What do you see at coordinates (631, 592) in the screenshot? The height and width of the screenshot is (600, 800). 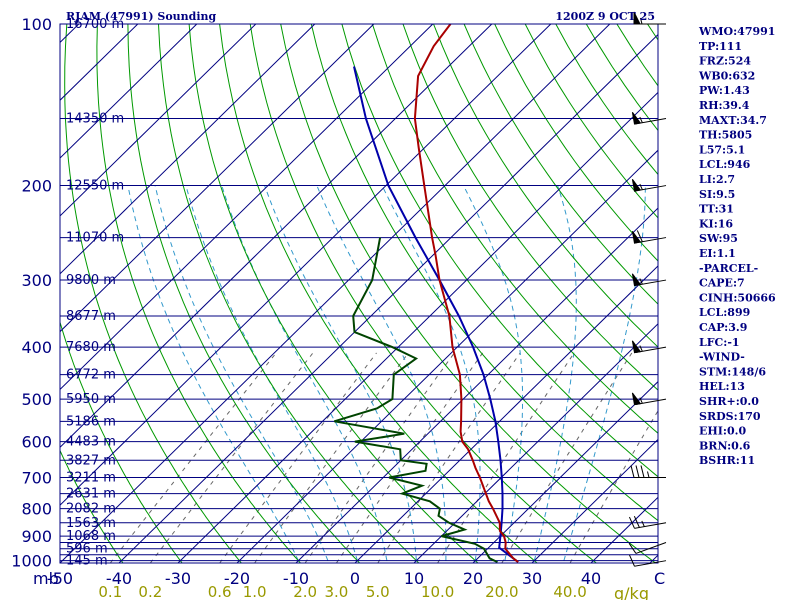 I see `mixing-ratio-axis-unit: g/kg` at bounding box center [631, 592].